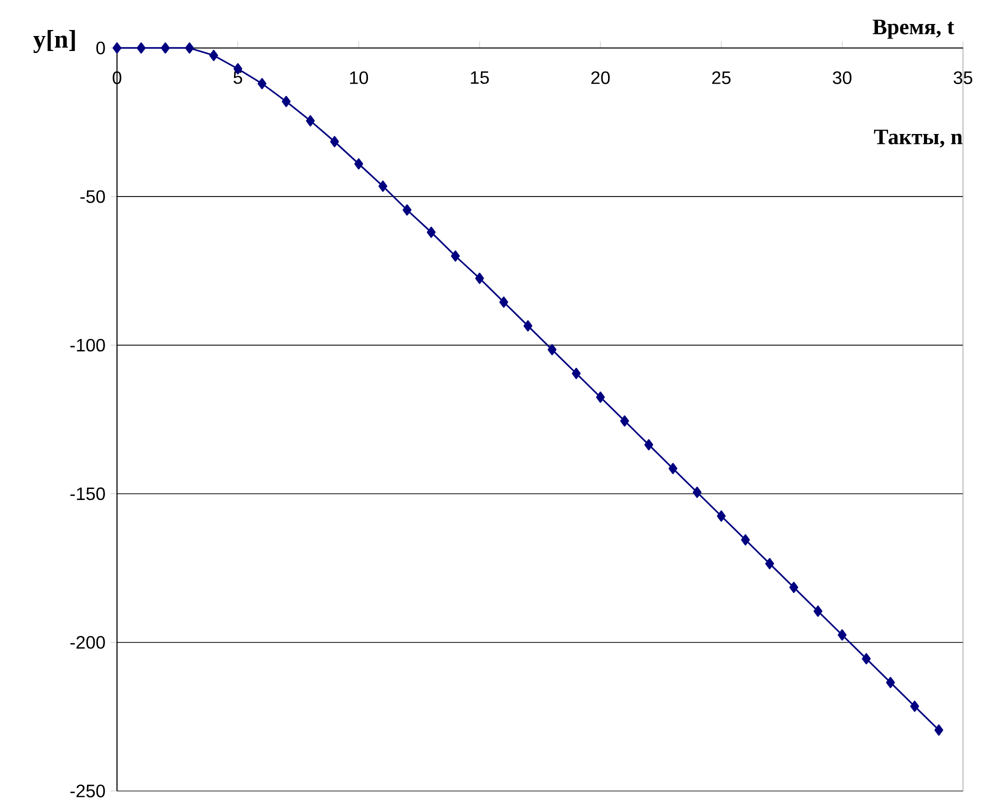 This screenshot has height=798, width=981. I want to click on x-axis-title: Такты, n, so click(918, 139).